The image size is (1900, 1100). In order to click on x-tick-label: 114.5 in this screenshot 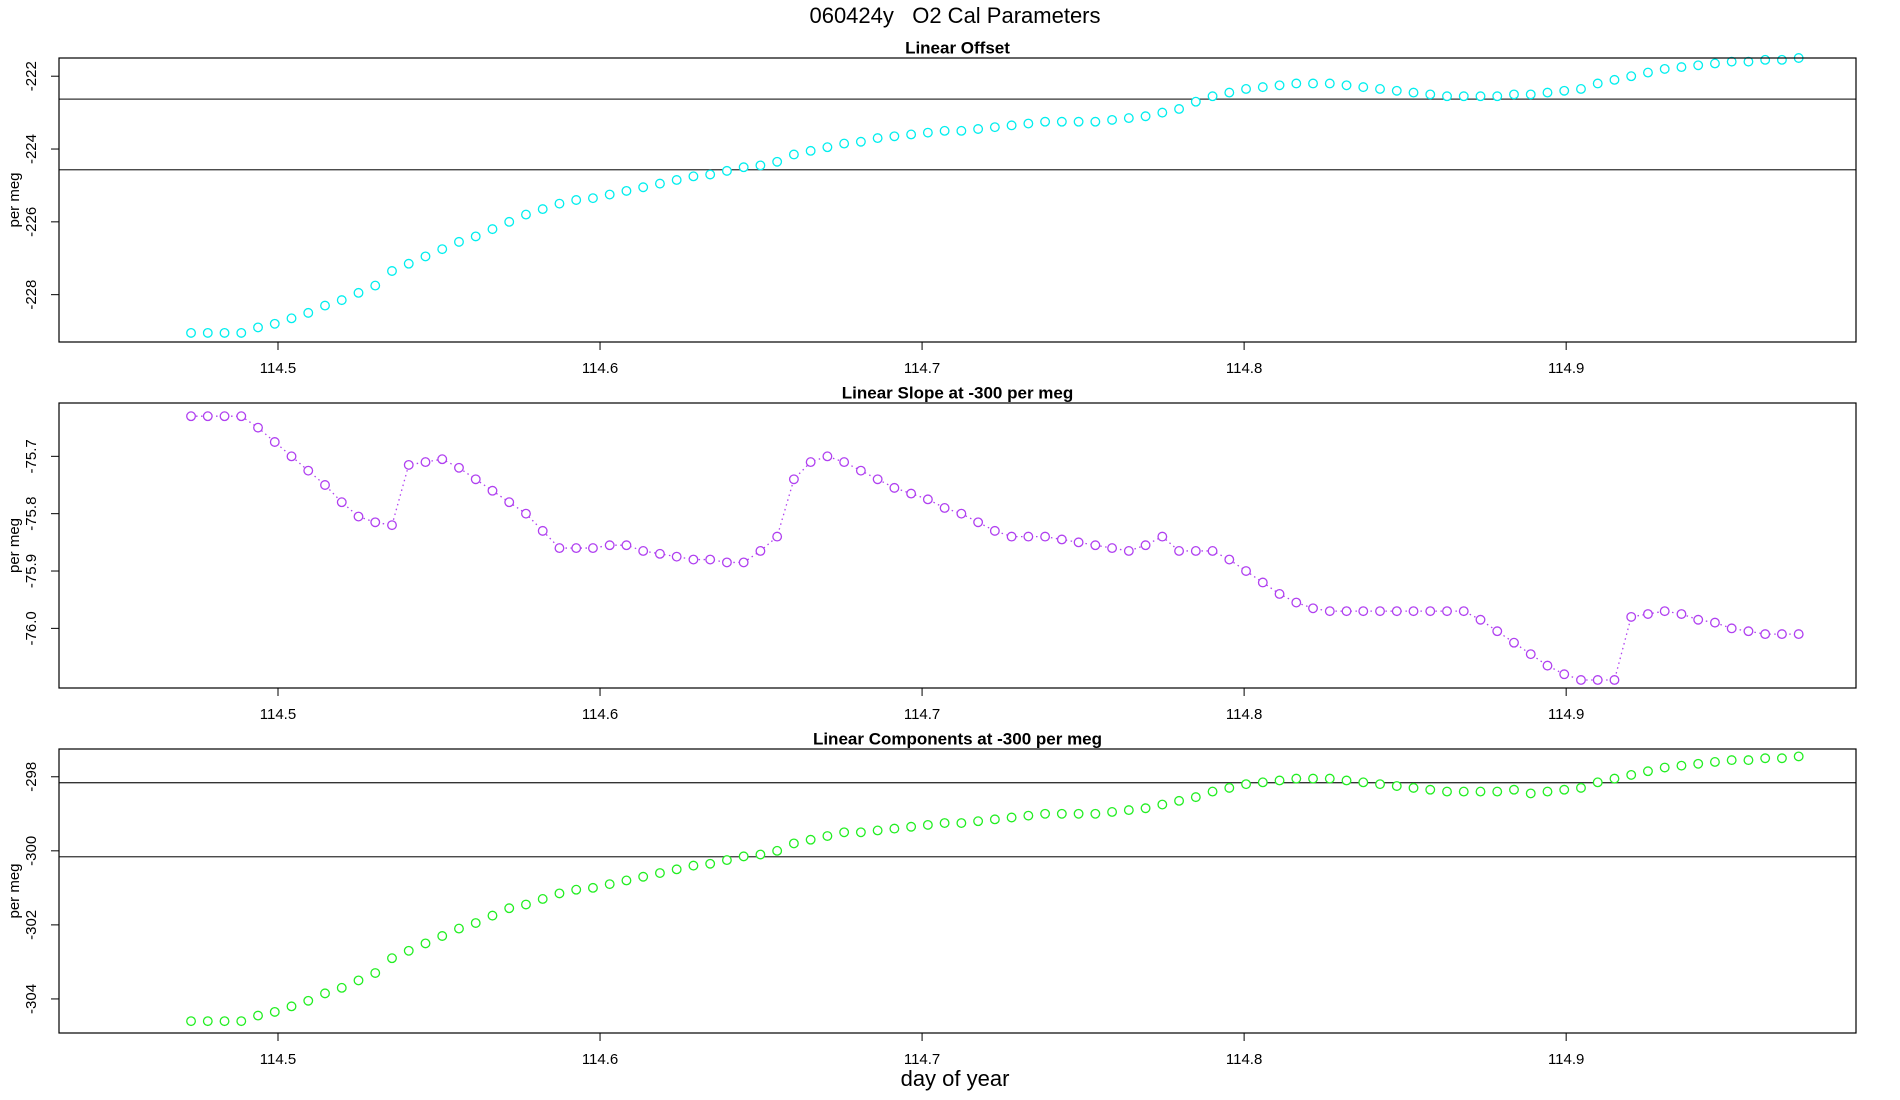, I will do `click(278, 714)`.